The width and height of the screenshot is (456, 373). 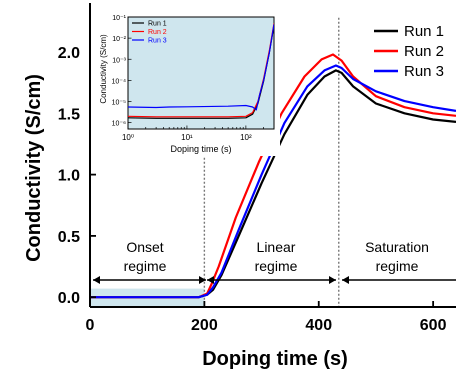 I want to click on legend-label-run-3: Run 3, so click(x=424, y=71).